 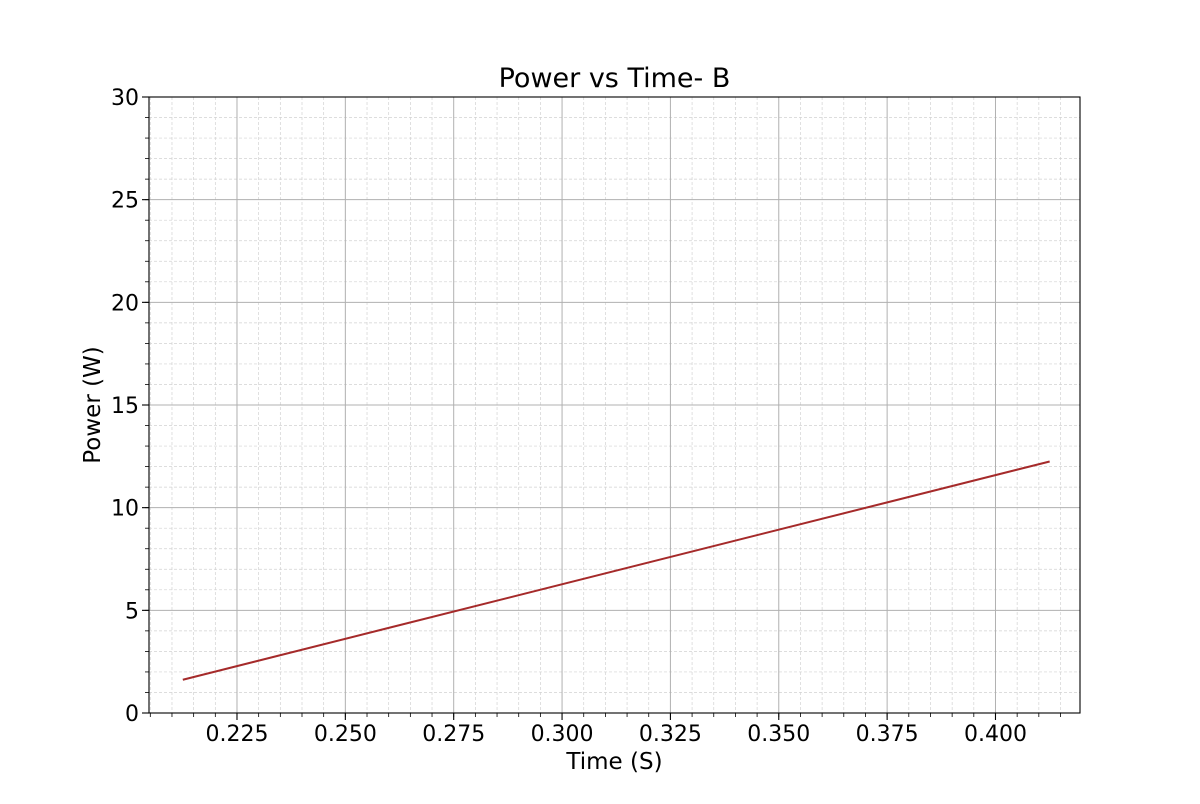 What do you see at coordinates (132, 611) in the screenshot?
I see `y-tick-label: 5` at bounding box center [132, 611].